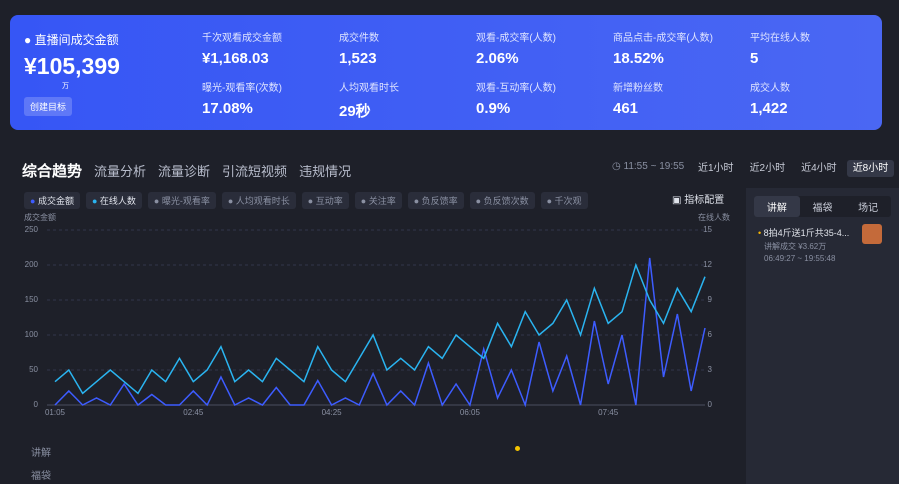 The height and width of the screenshot is (484, 899). I want to click on side-tabs: 讲解 福袋 场记, so click(822, 206).